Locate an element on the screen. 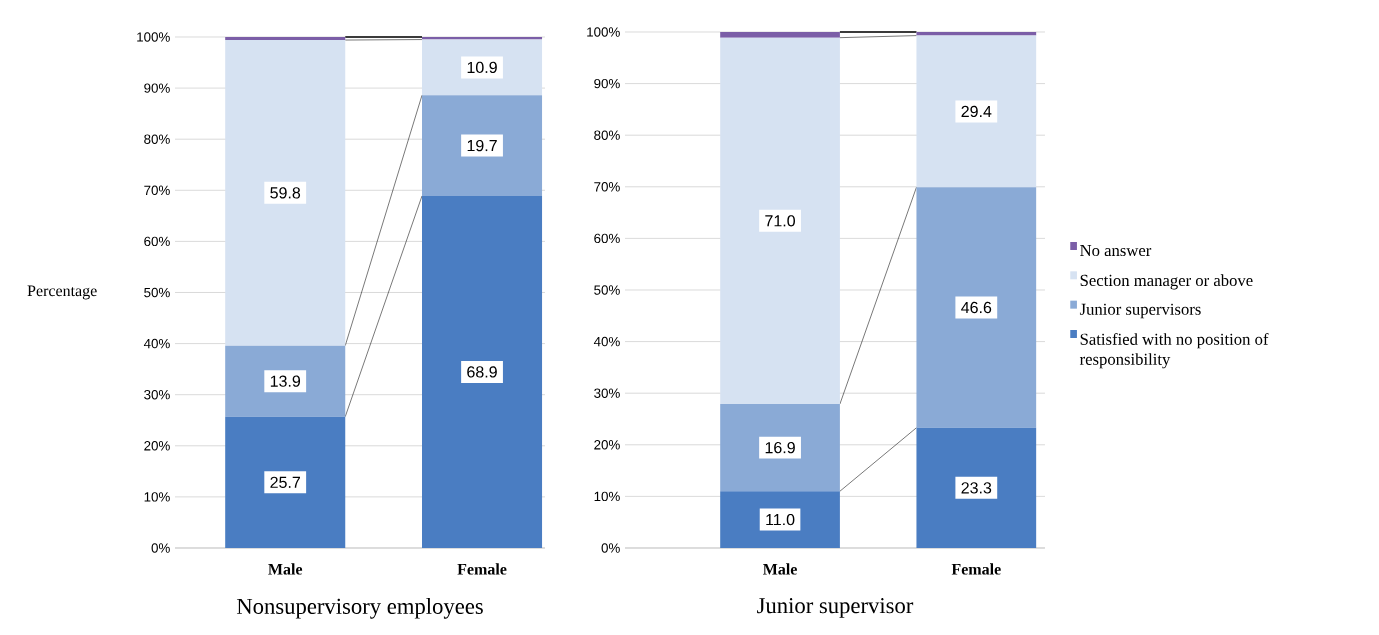 The width and height of the screenshot is (1379, 635). data-label: 25.7 is located at coordinates (285, 482).